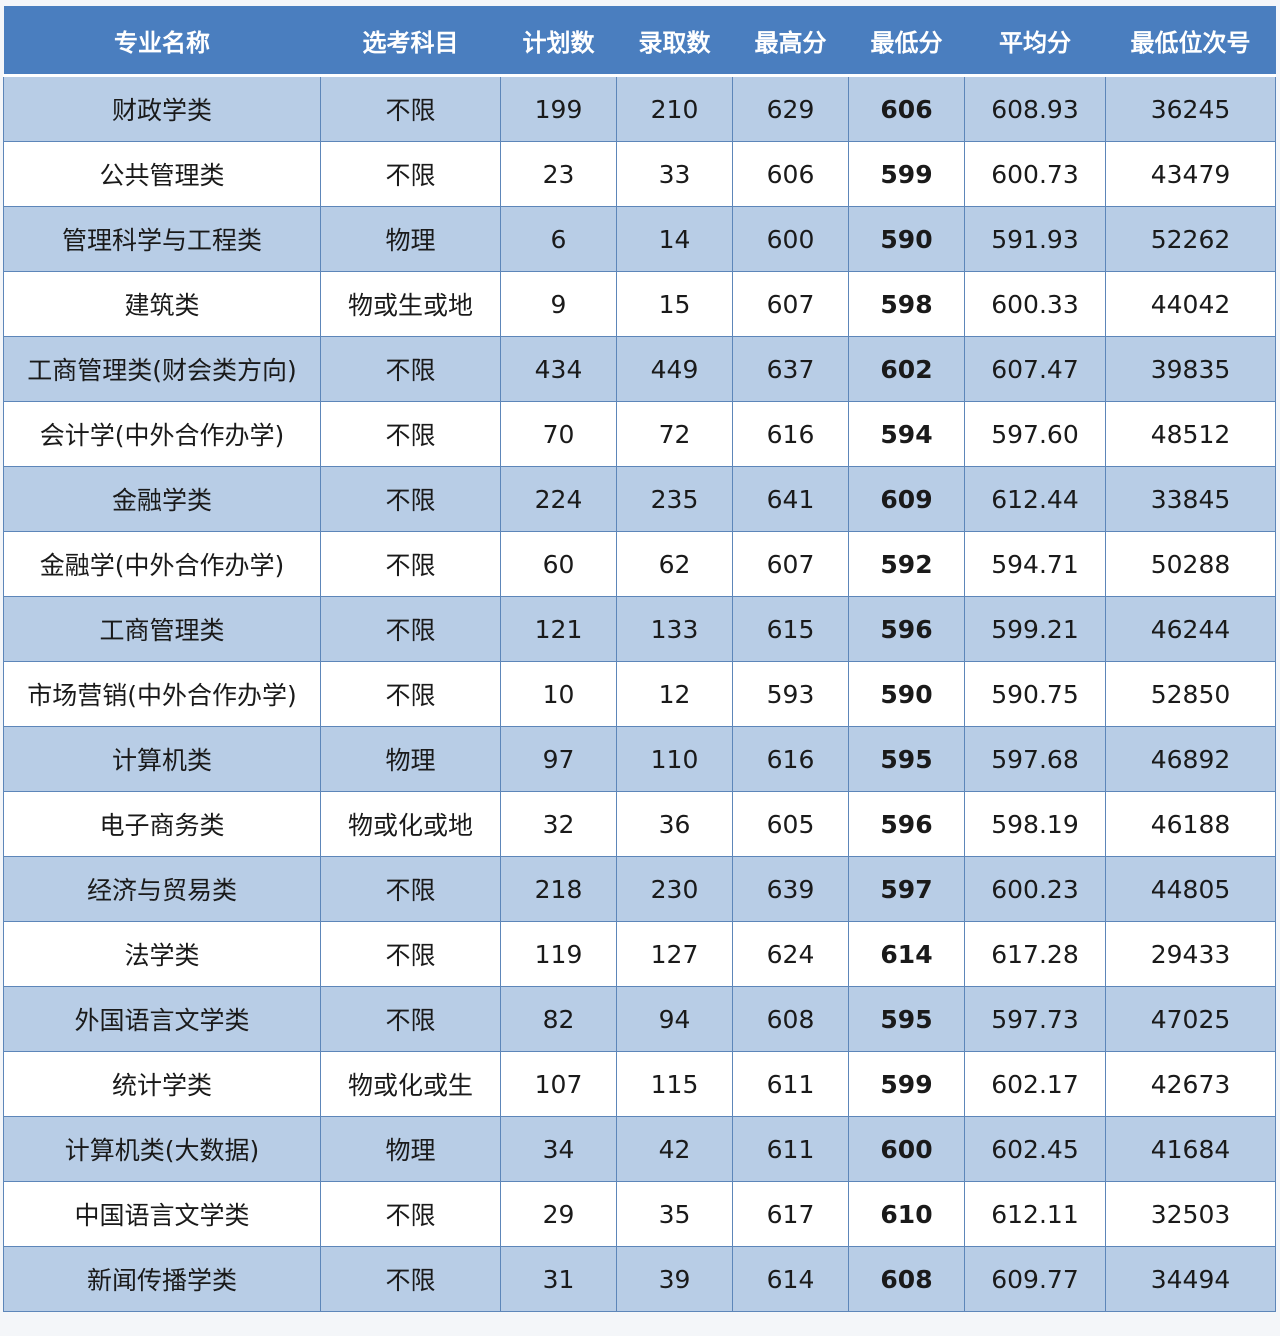  I want to click on table-row: 计算机类(大数据) 物理 34 42 611 600 602.45 41684, so click(639, 1149).